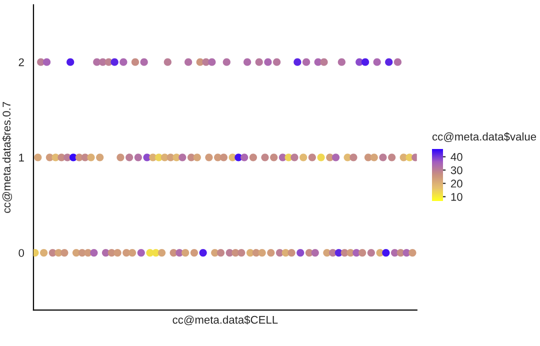  What do you see at coordinates (456, 184) in the screenshot?
I see `color-bar-label: 20` at bounding box center [456, 184].